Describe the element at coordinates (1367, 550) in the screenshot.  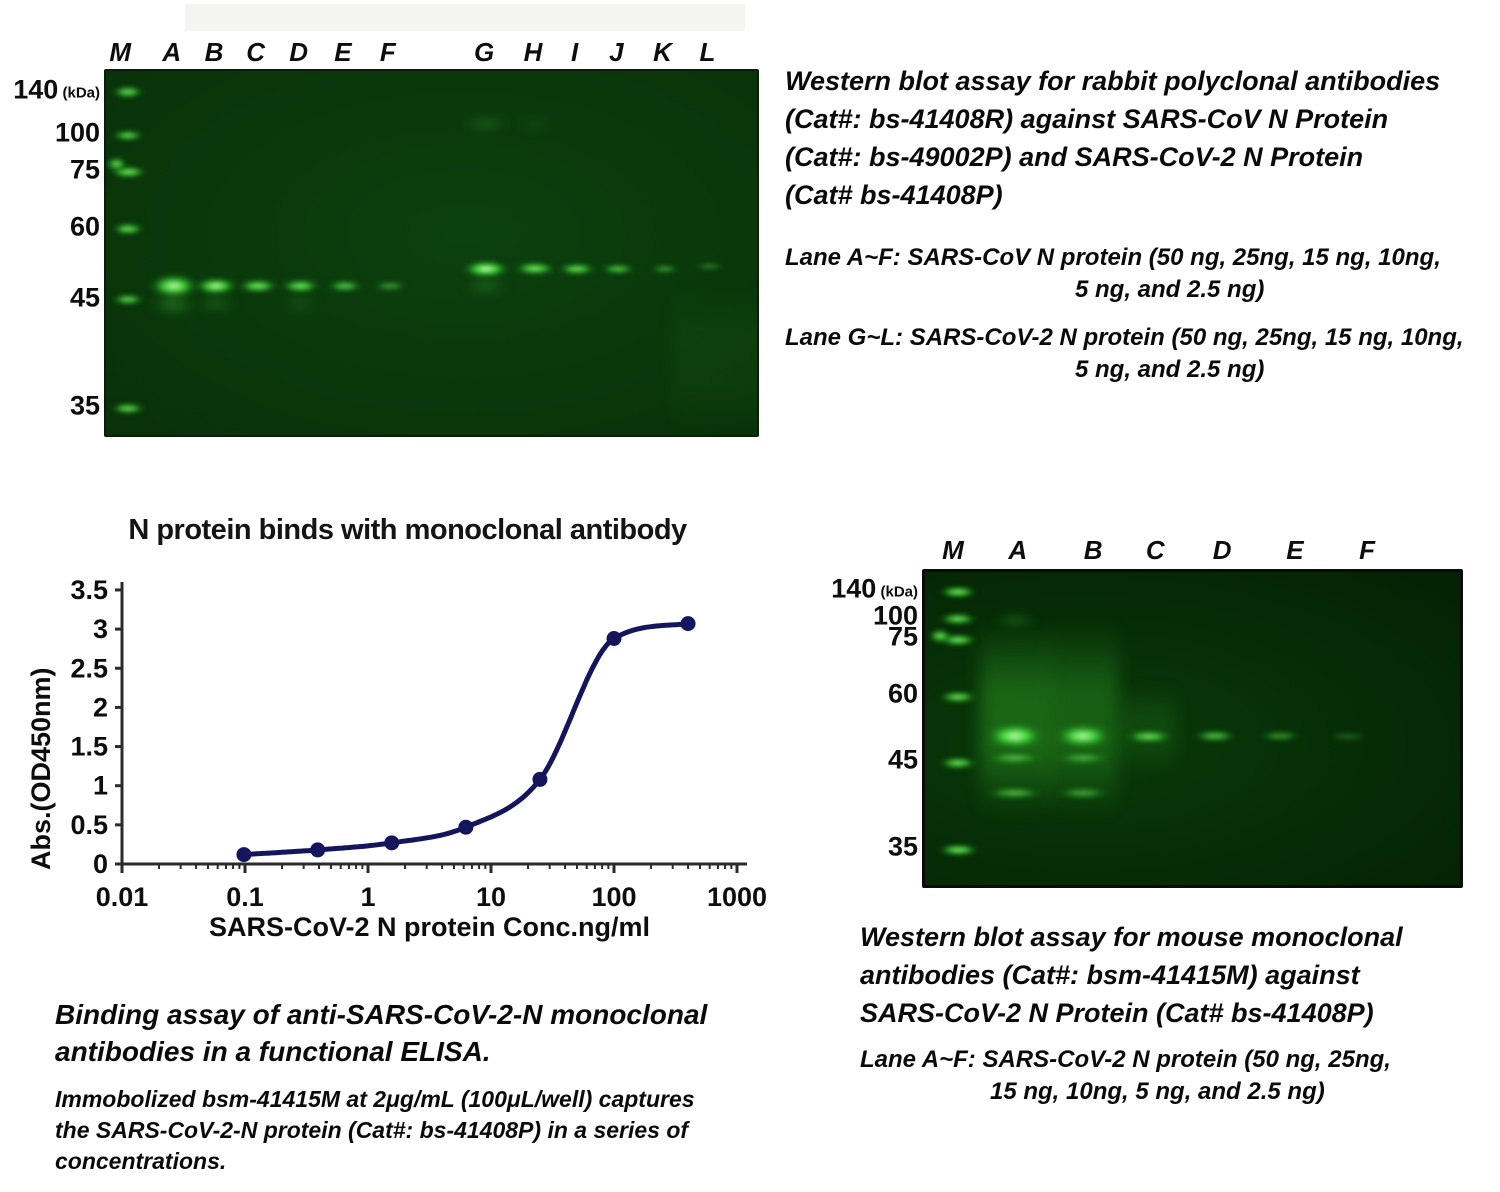
I see `lane-label-f: F` at that location.